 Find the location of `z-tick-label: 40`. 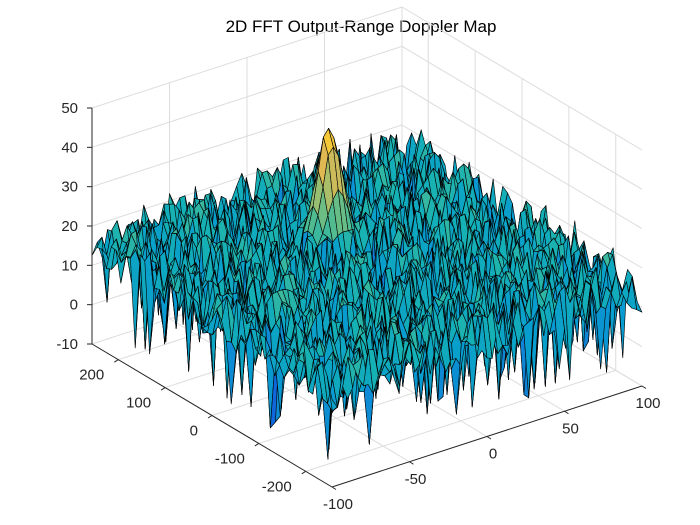

z-tick-label: 40 is located at coordinates (69, 147).